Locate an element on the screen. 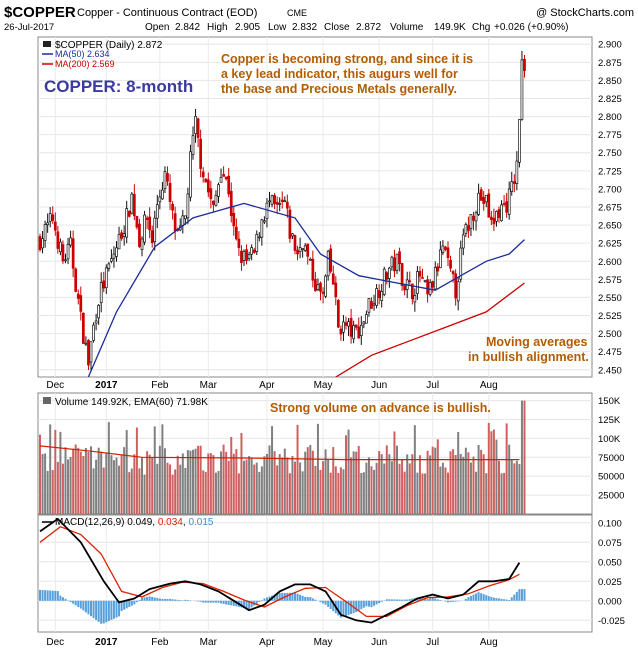 The height and width of the screenshot is (659, 638). month-label: 2017 is located at coordinates (106, 385).